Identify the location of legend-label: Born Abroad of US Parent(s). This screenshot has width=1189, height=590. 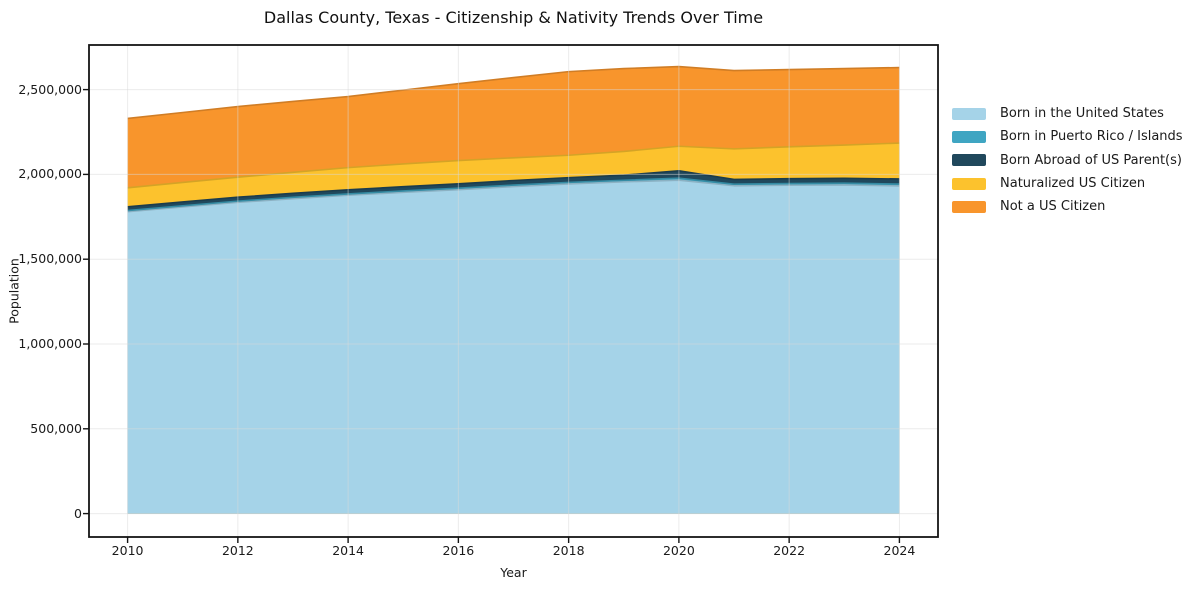
(1091, 160).